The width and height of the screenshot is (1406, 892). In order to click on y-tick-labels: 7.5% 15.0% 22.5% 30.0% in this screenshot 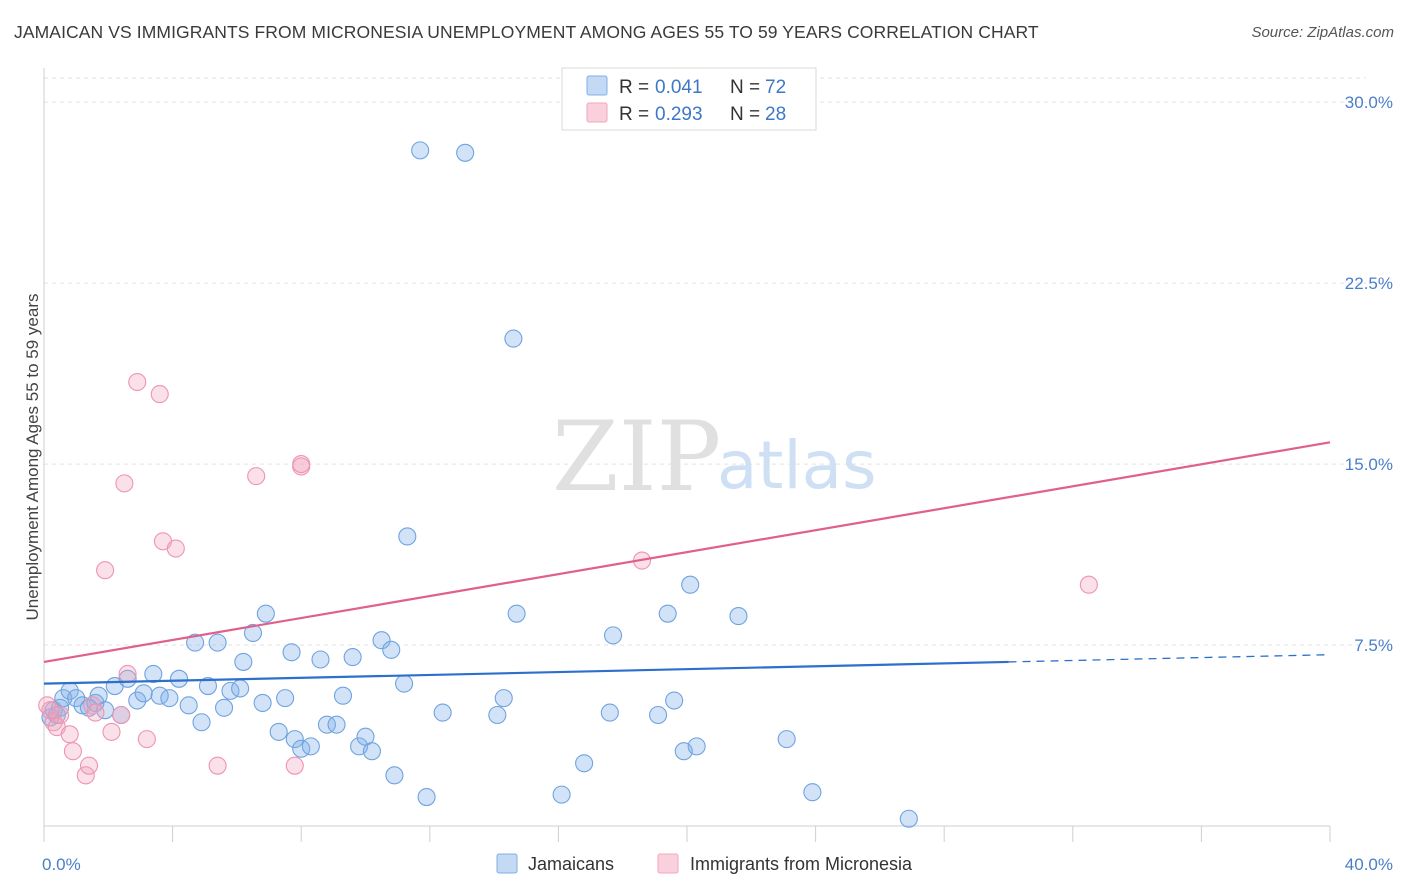, I will do `click(1369, 374)`.